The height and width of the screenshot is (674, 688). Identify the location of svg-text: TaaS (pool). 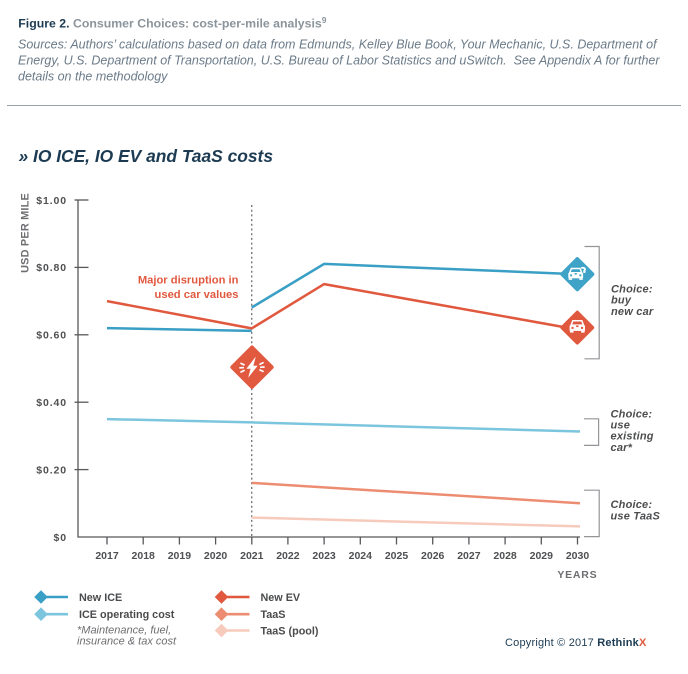
(290, 631).